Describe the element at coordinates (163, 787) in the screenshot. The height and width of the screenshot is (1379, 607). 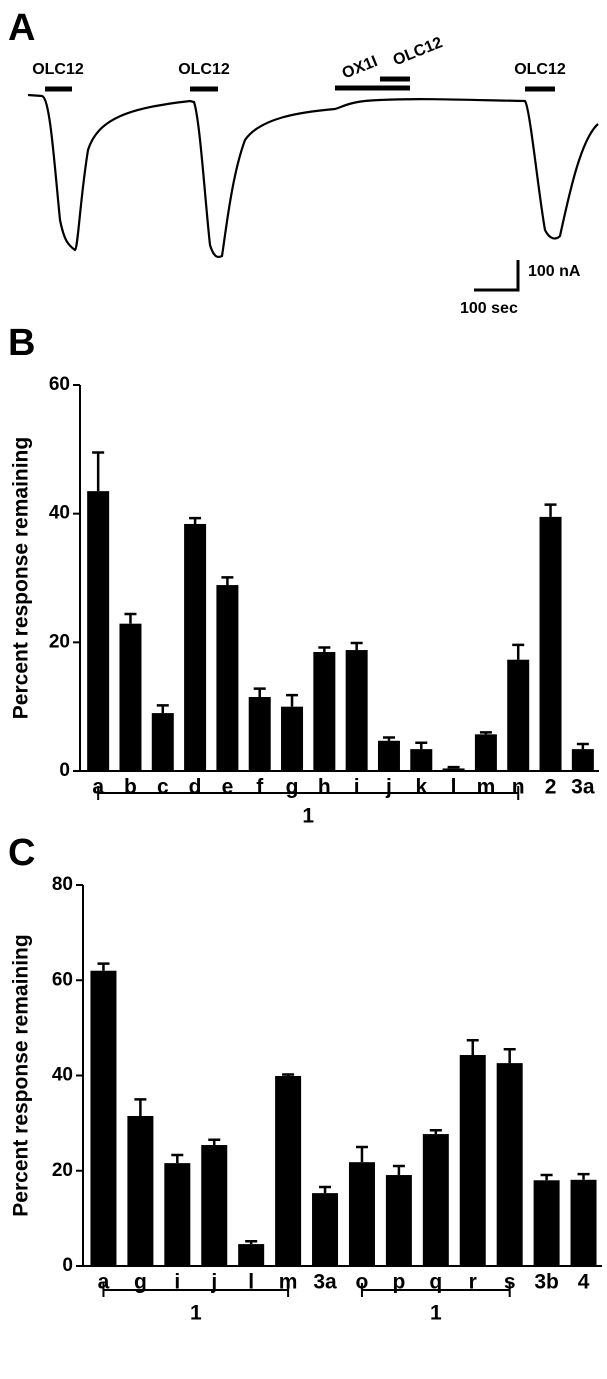
I see `x-tick-label: c` at that location.